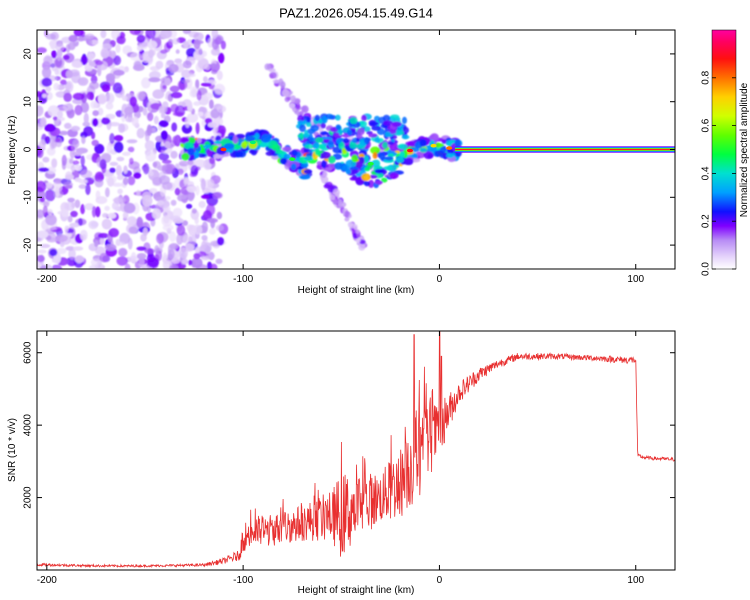 This screenshot has height=600, width=750. What do you see at coordinates (718, 173) in the screenshot?
I see `colorbar-ticks: 0.0 0.2 0.4 0.6 0.8` at bounding box center [718, 173].